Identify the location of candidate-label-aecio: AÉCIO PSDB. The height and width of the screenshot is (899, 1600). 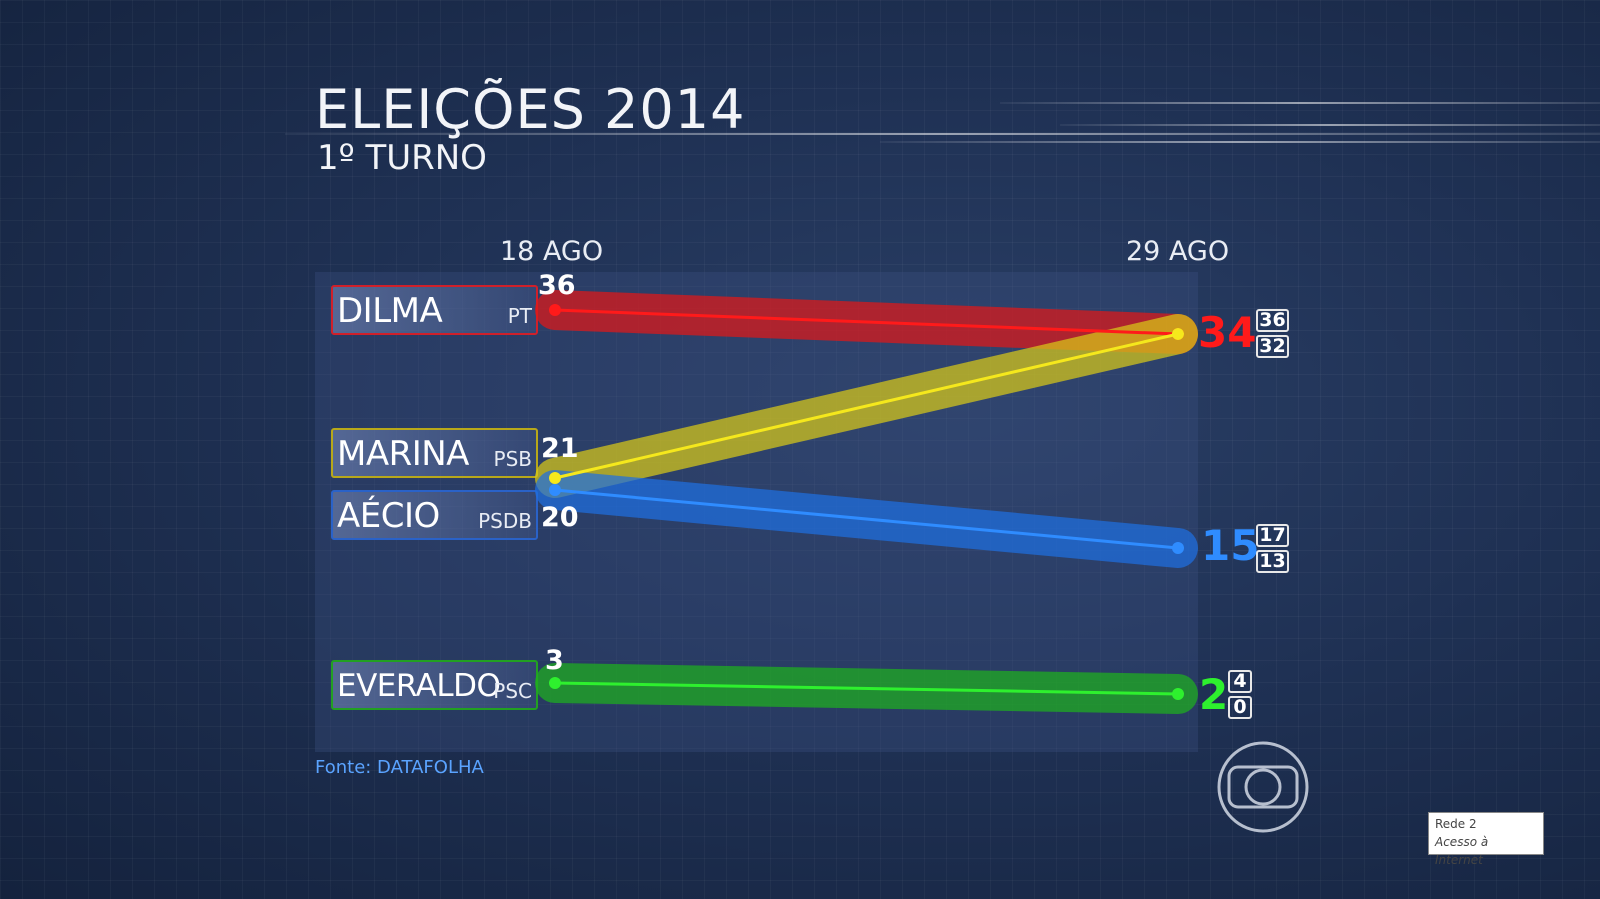
(434, 515).